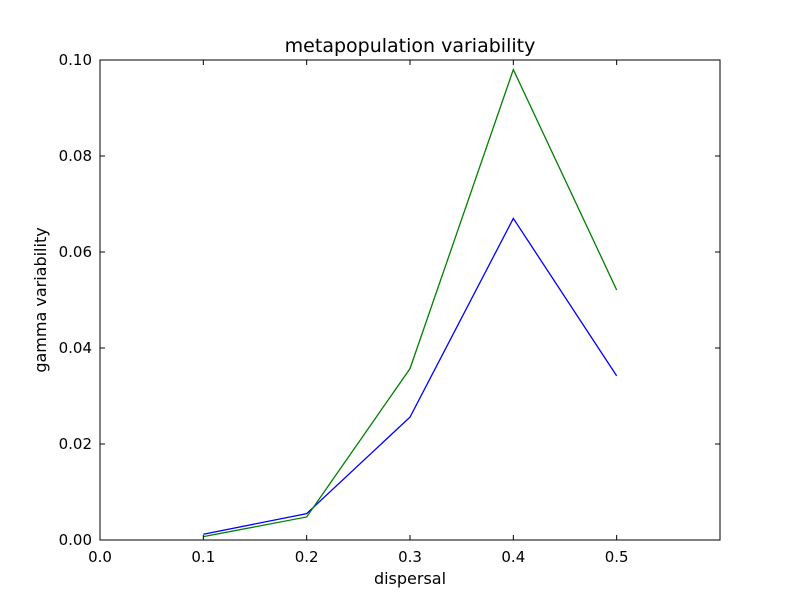 The image size is (800, 600). I want to click on y-tick-label: 0.02, so click(75, 444).